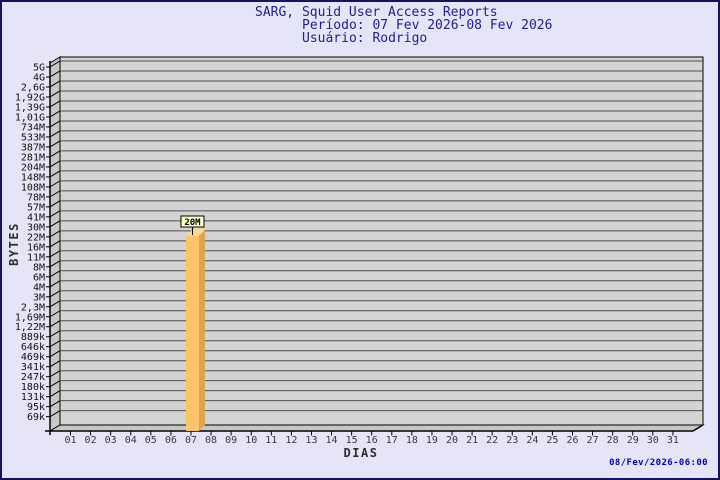 The image size is (720, 480). Describe the element at coordinates (392, 440) in the screenshot. I see `x-tick-label: 17` at that location.